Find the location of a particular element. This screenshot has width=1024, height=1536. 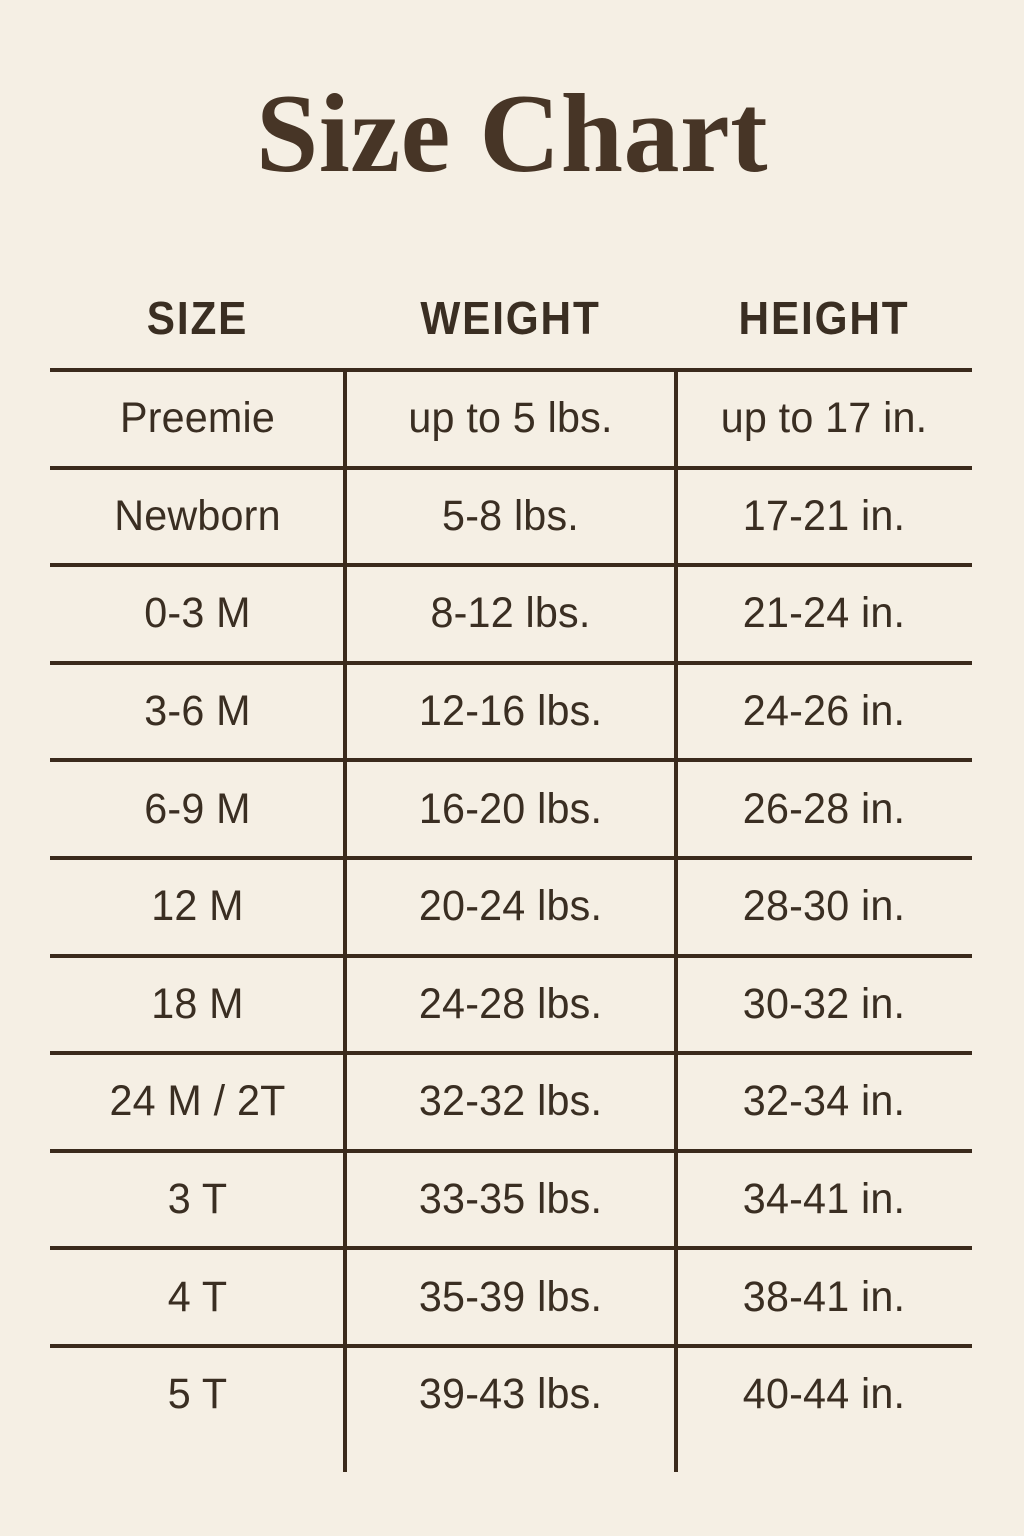

cell-size: 0-3 M is located at coordinates (197, 613).